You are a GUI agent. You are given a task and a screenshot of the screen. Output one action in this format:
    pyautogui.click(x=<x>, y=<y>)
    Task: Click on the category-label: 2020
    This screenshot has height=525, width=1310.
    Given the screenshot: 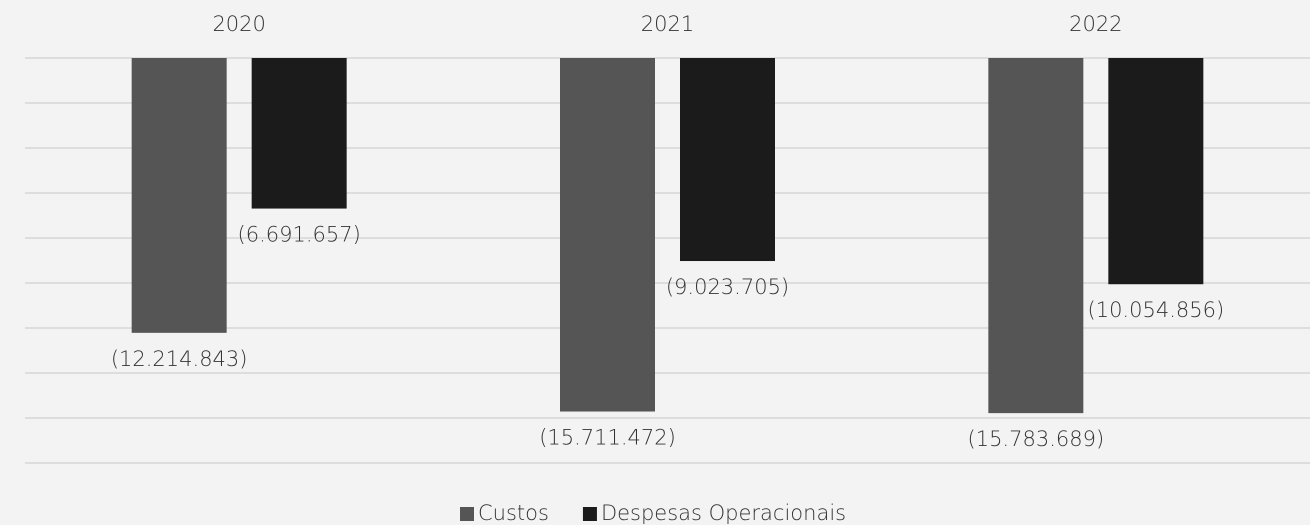 What is the action you would take?
    pyautogui.click(x=238, y=24)
    